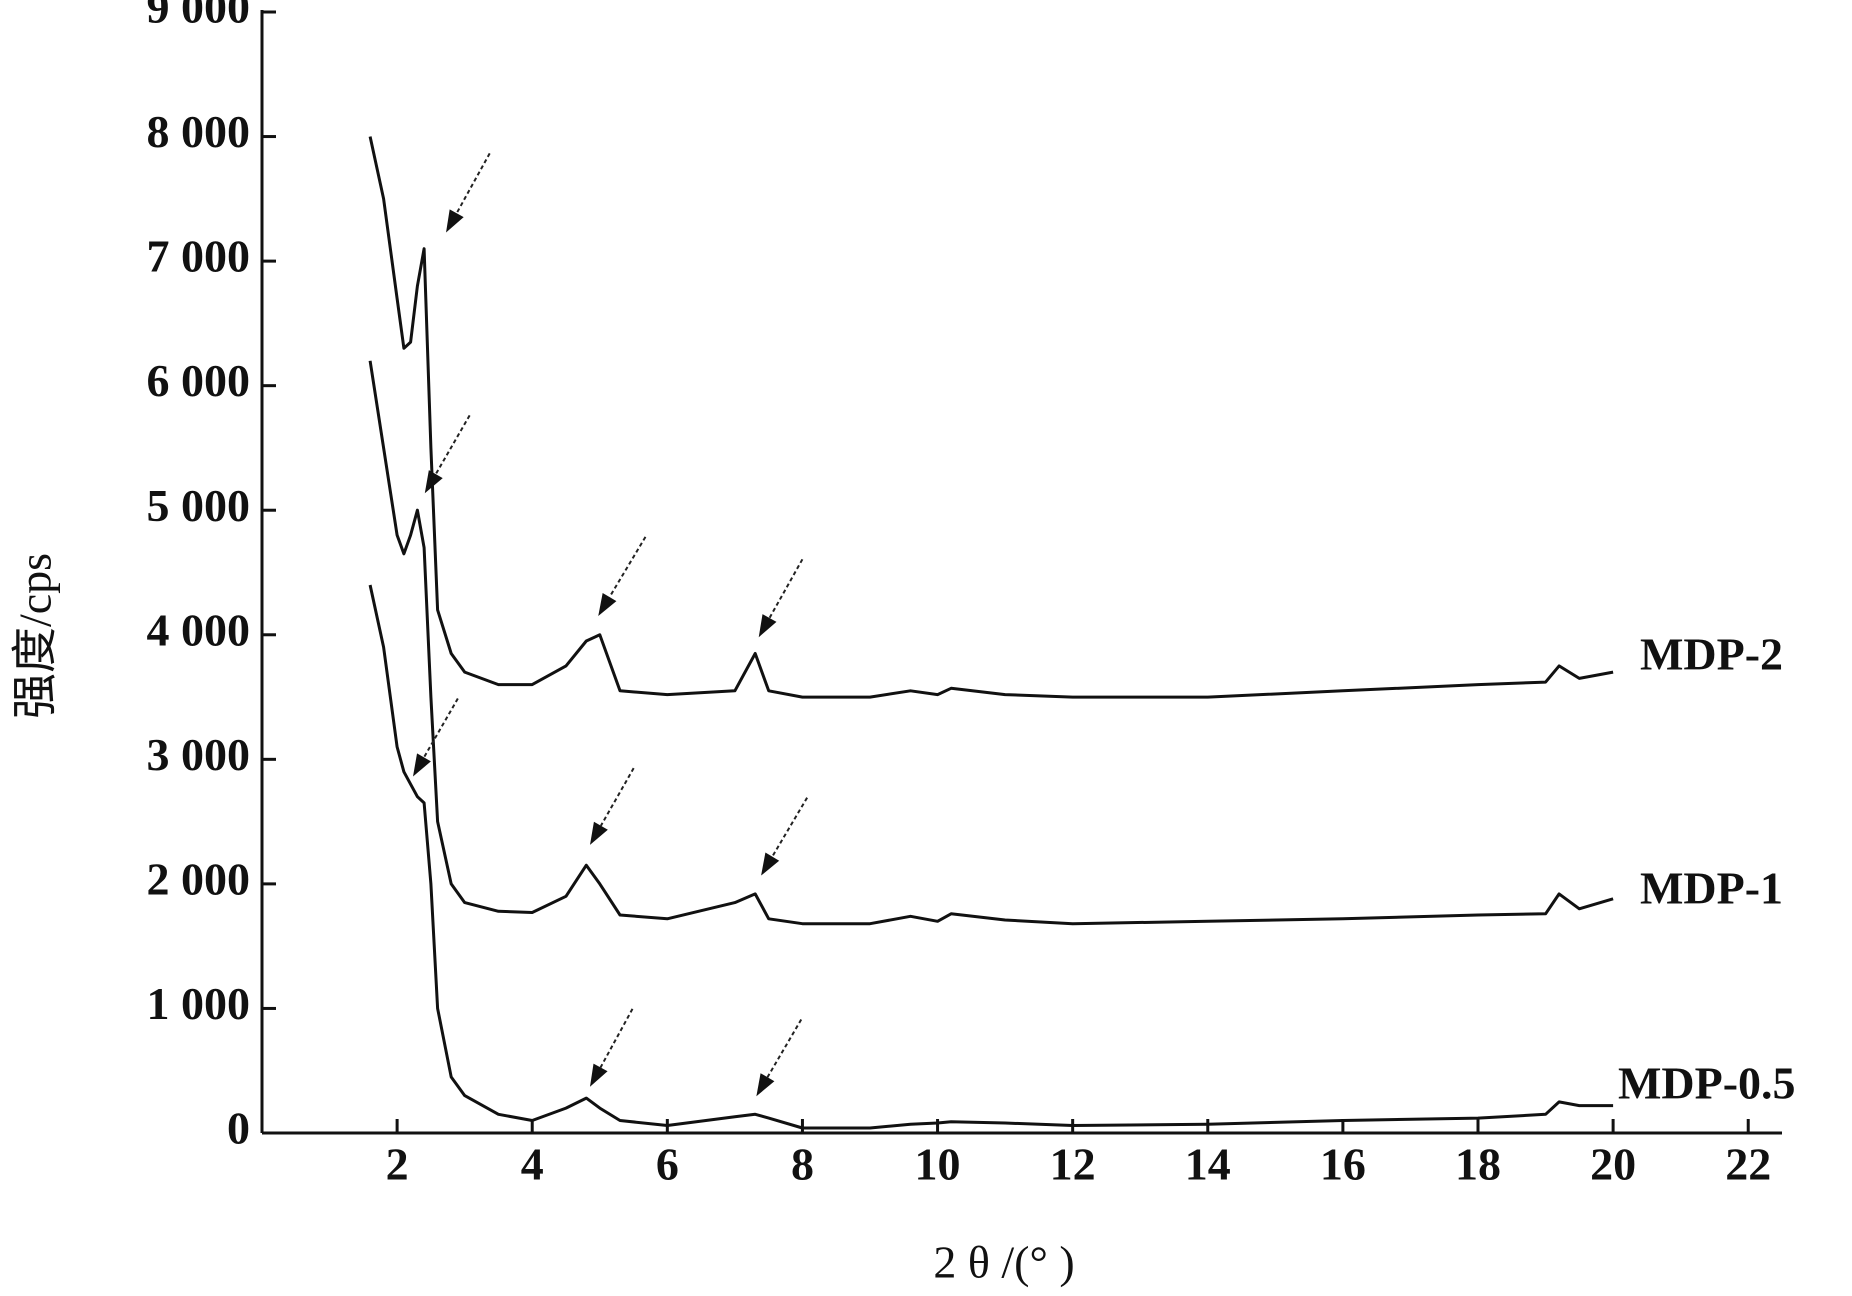 Image resolution: width=1852 pixels, height=1296 pixels. What do you see at coordinates (1711, 654) in the screenshot?
I see `series-label: MDP-2` at bounding box center [1711, 654].